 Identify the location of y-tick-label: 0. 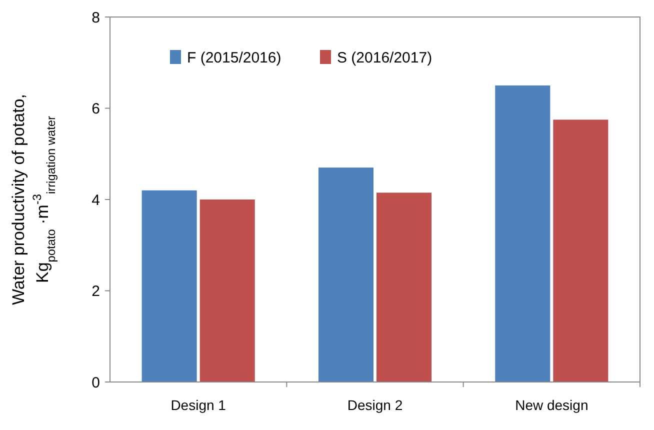
(96, 383).